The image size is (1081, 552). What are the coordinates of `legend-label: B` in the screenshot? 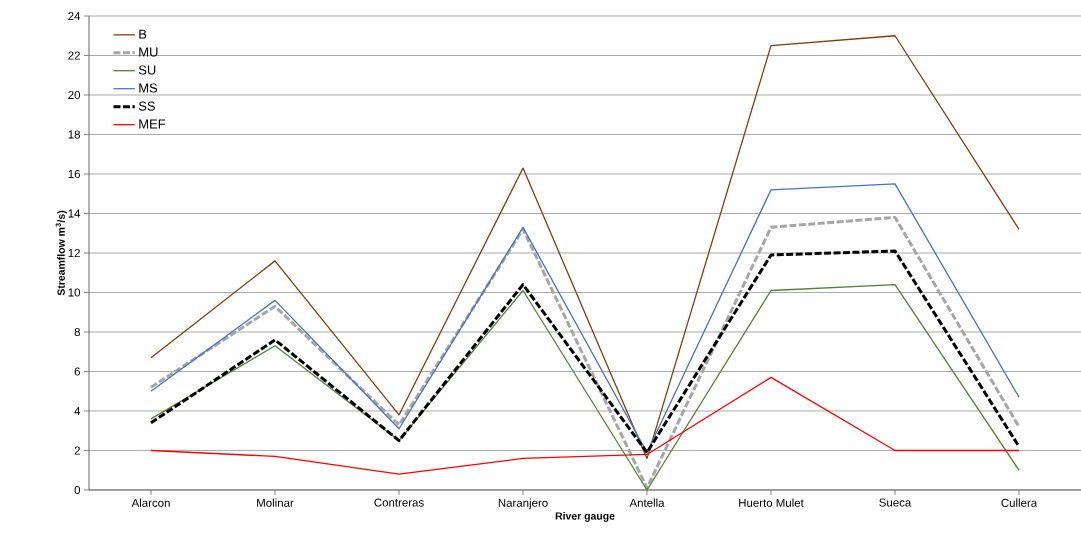 It's located at (143, 34).